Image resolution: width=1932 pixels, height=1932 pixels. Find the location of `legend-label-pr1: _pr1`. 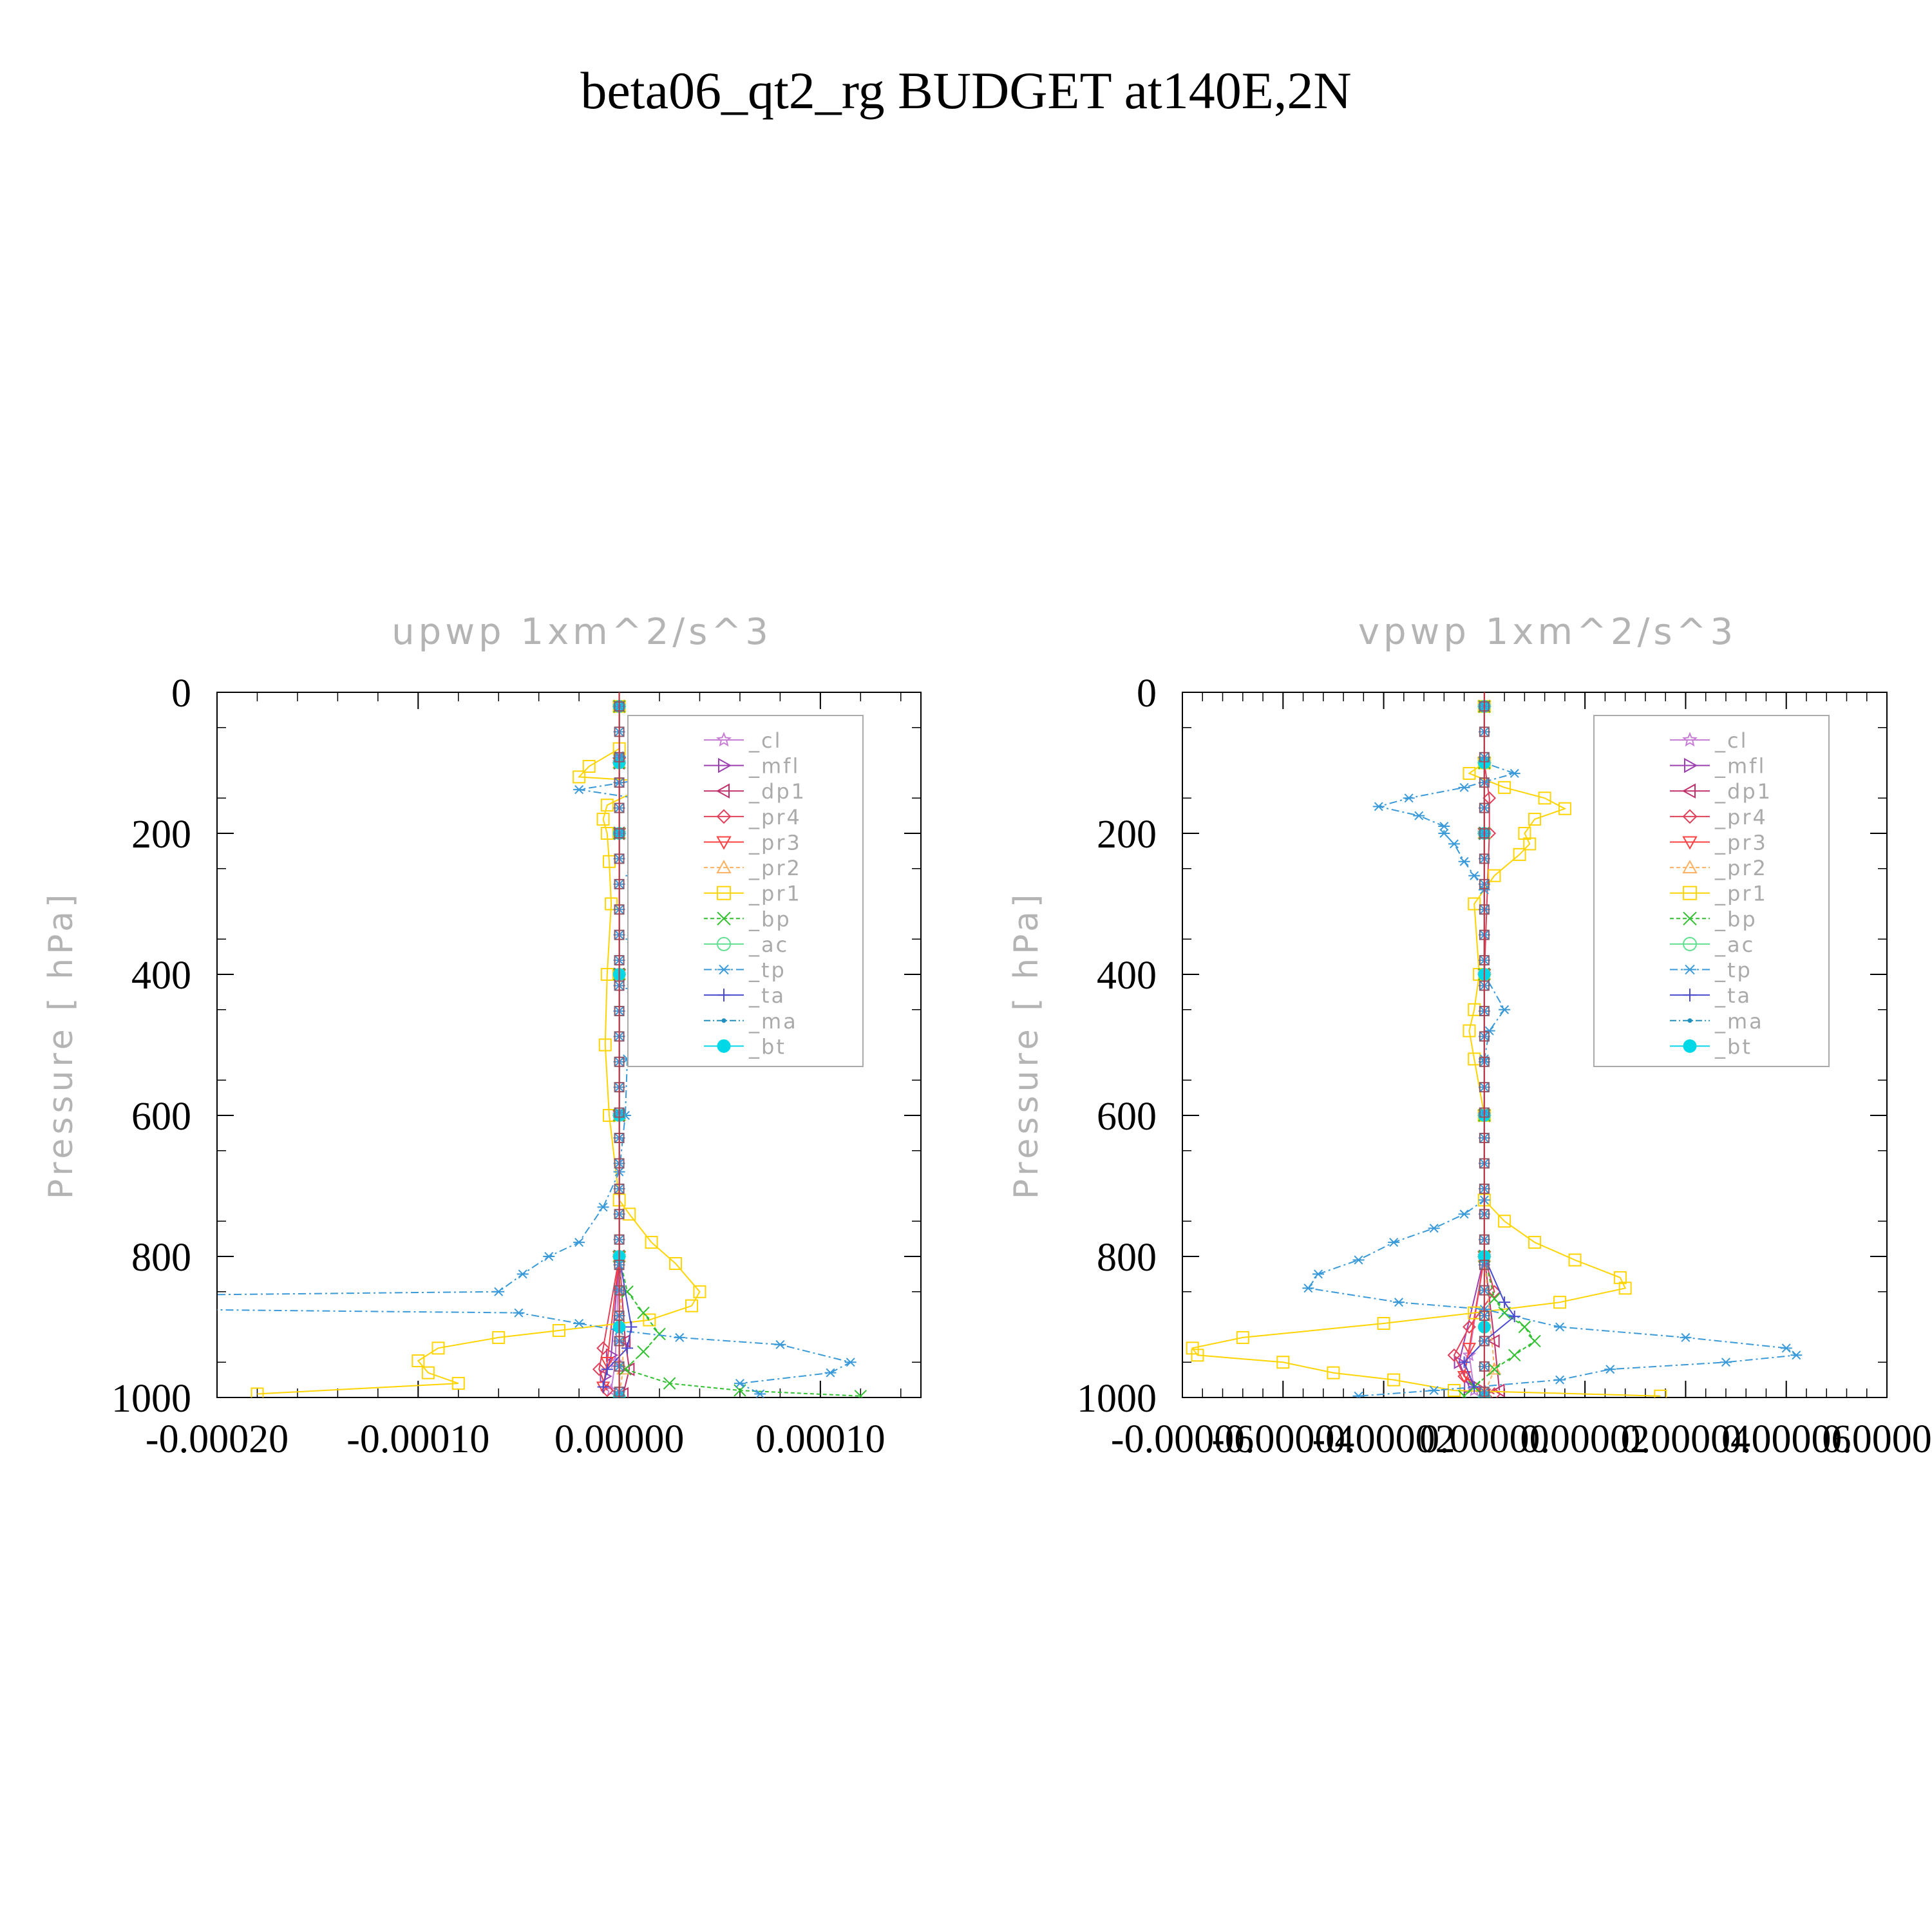

legend-label-pr1: _pr1 is located at coordinates (775, 894).